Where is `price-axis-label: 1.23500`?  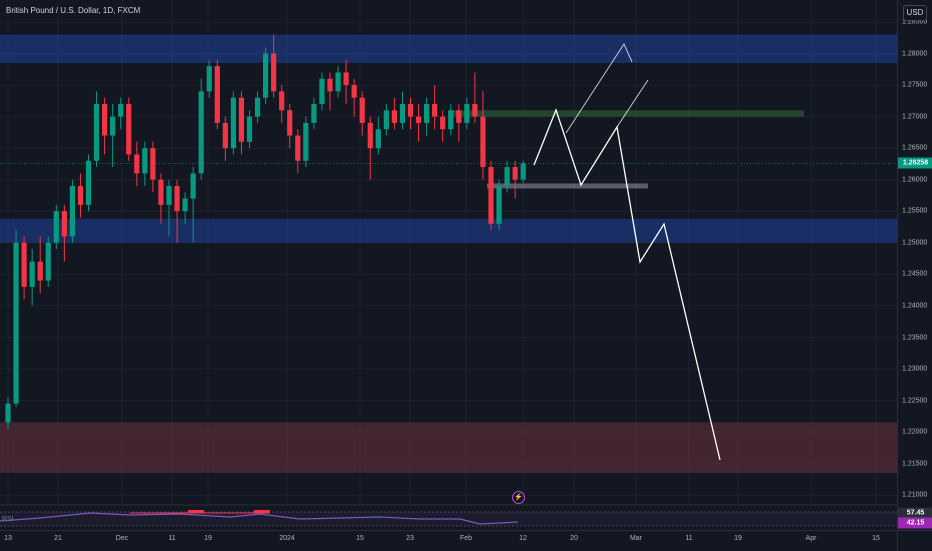
price-axis-label: 1.23500 is located at coordinates (915, 337).